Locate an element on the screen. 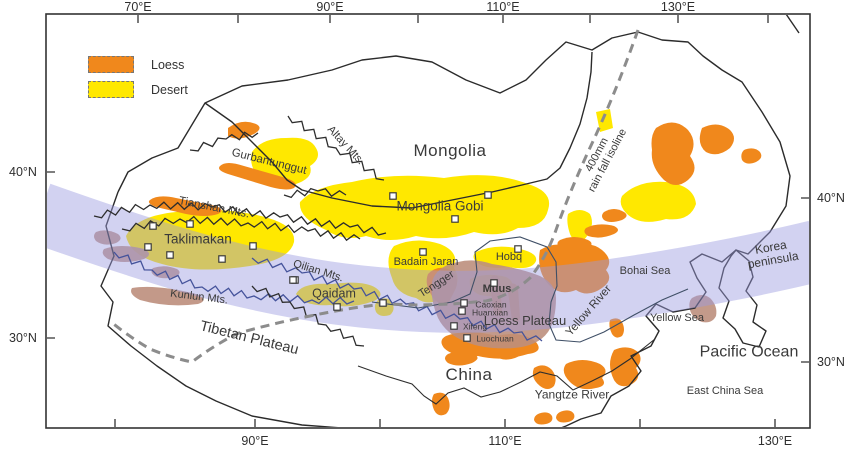  shandong-brown is located at coordinates (703, 309).